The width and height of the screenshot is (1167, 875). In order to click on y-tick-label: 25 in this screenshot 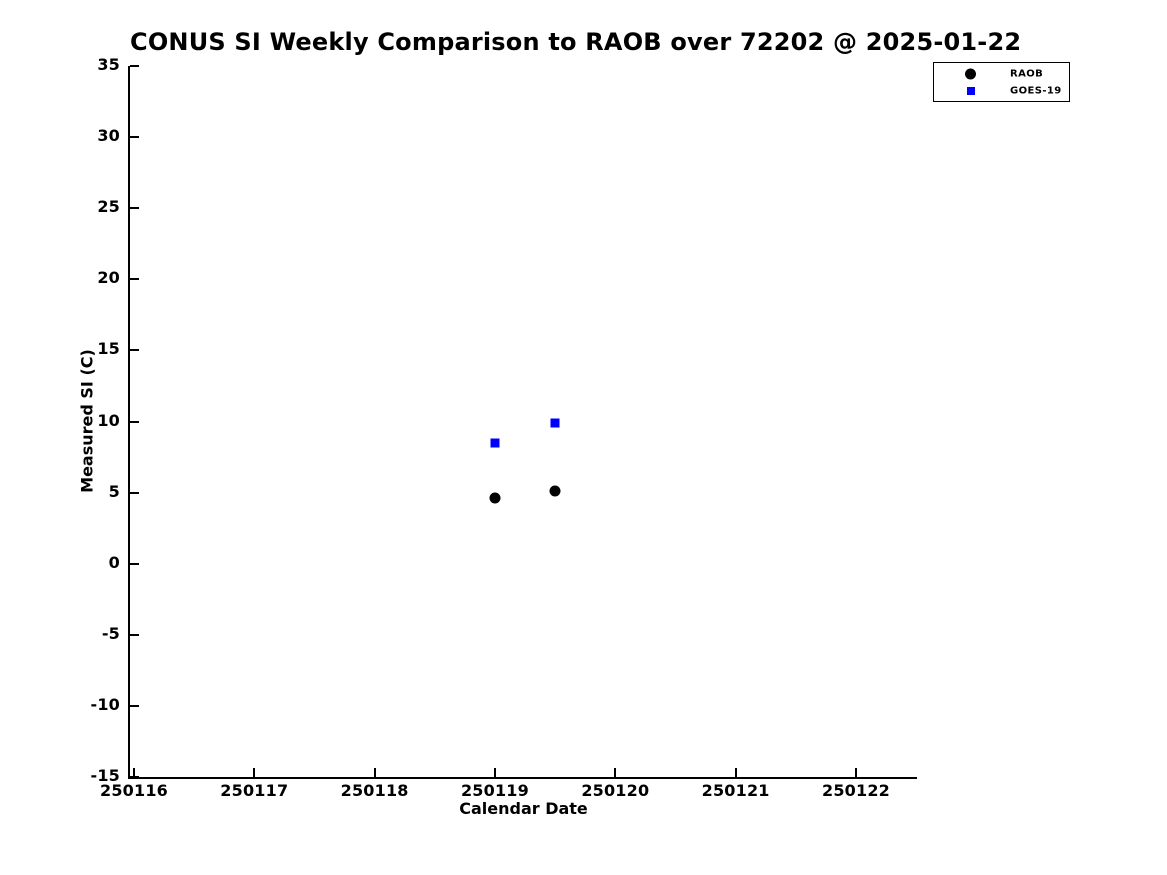, I will do `click(108, 207)`.